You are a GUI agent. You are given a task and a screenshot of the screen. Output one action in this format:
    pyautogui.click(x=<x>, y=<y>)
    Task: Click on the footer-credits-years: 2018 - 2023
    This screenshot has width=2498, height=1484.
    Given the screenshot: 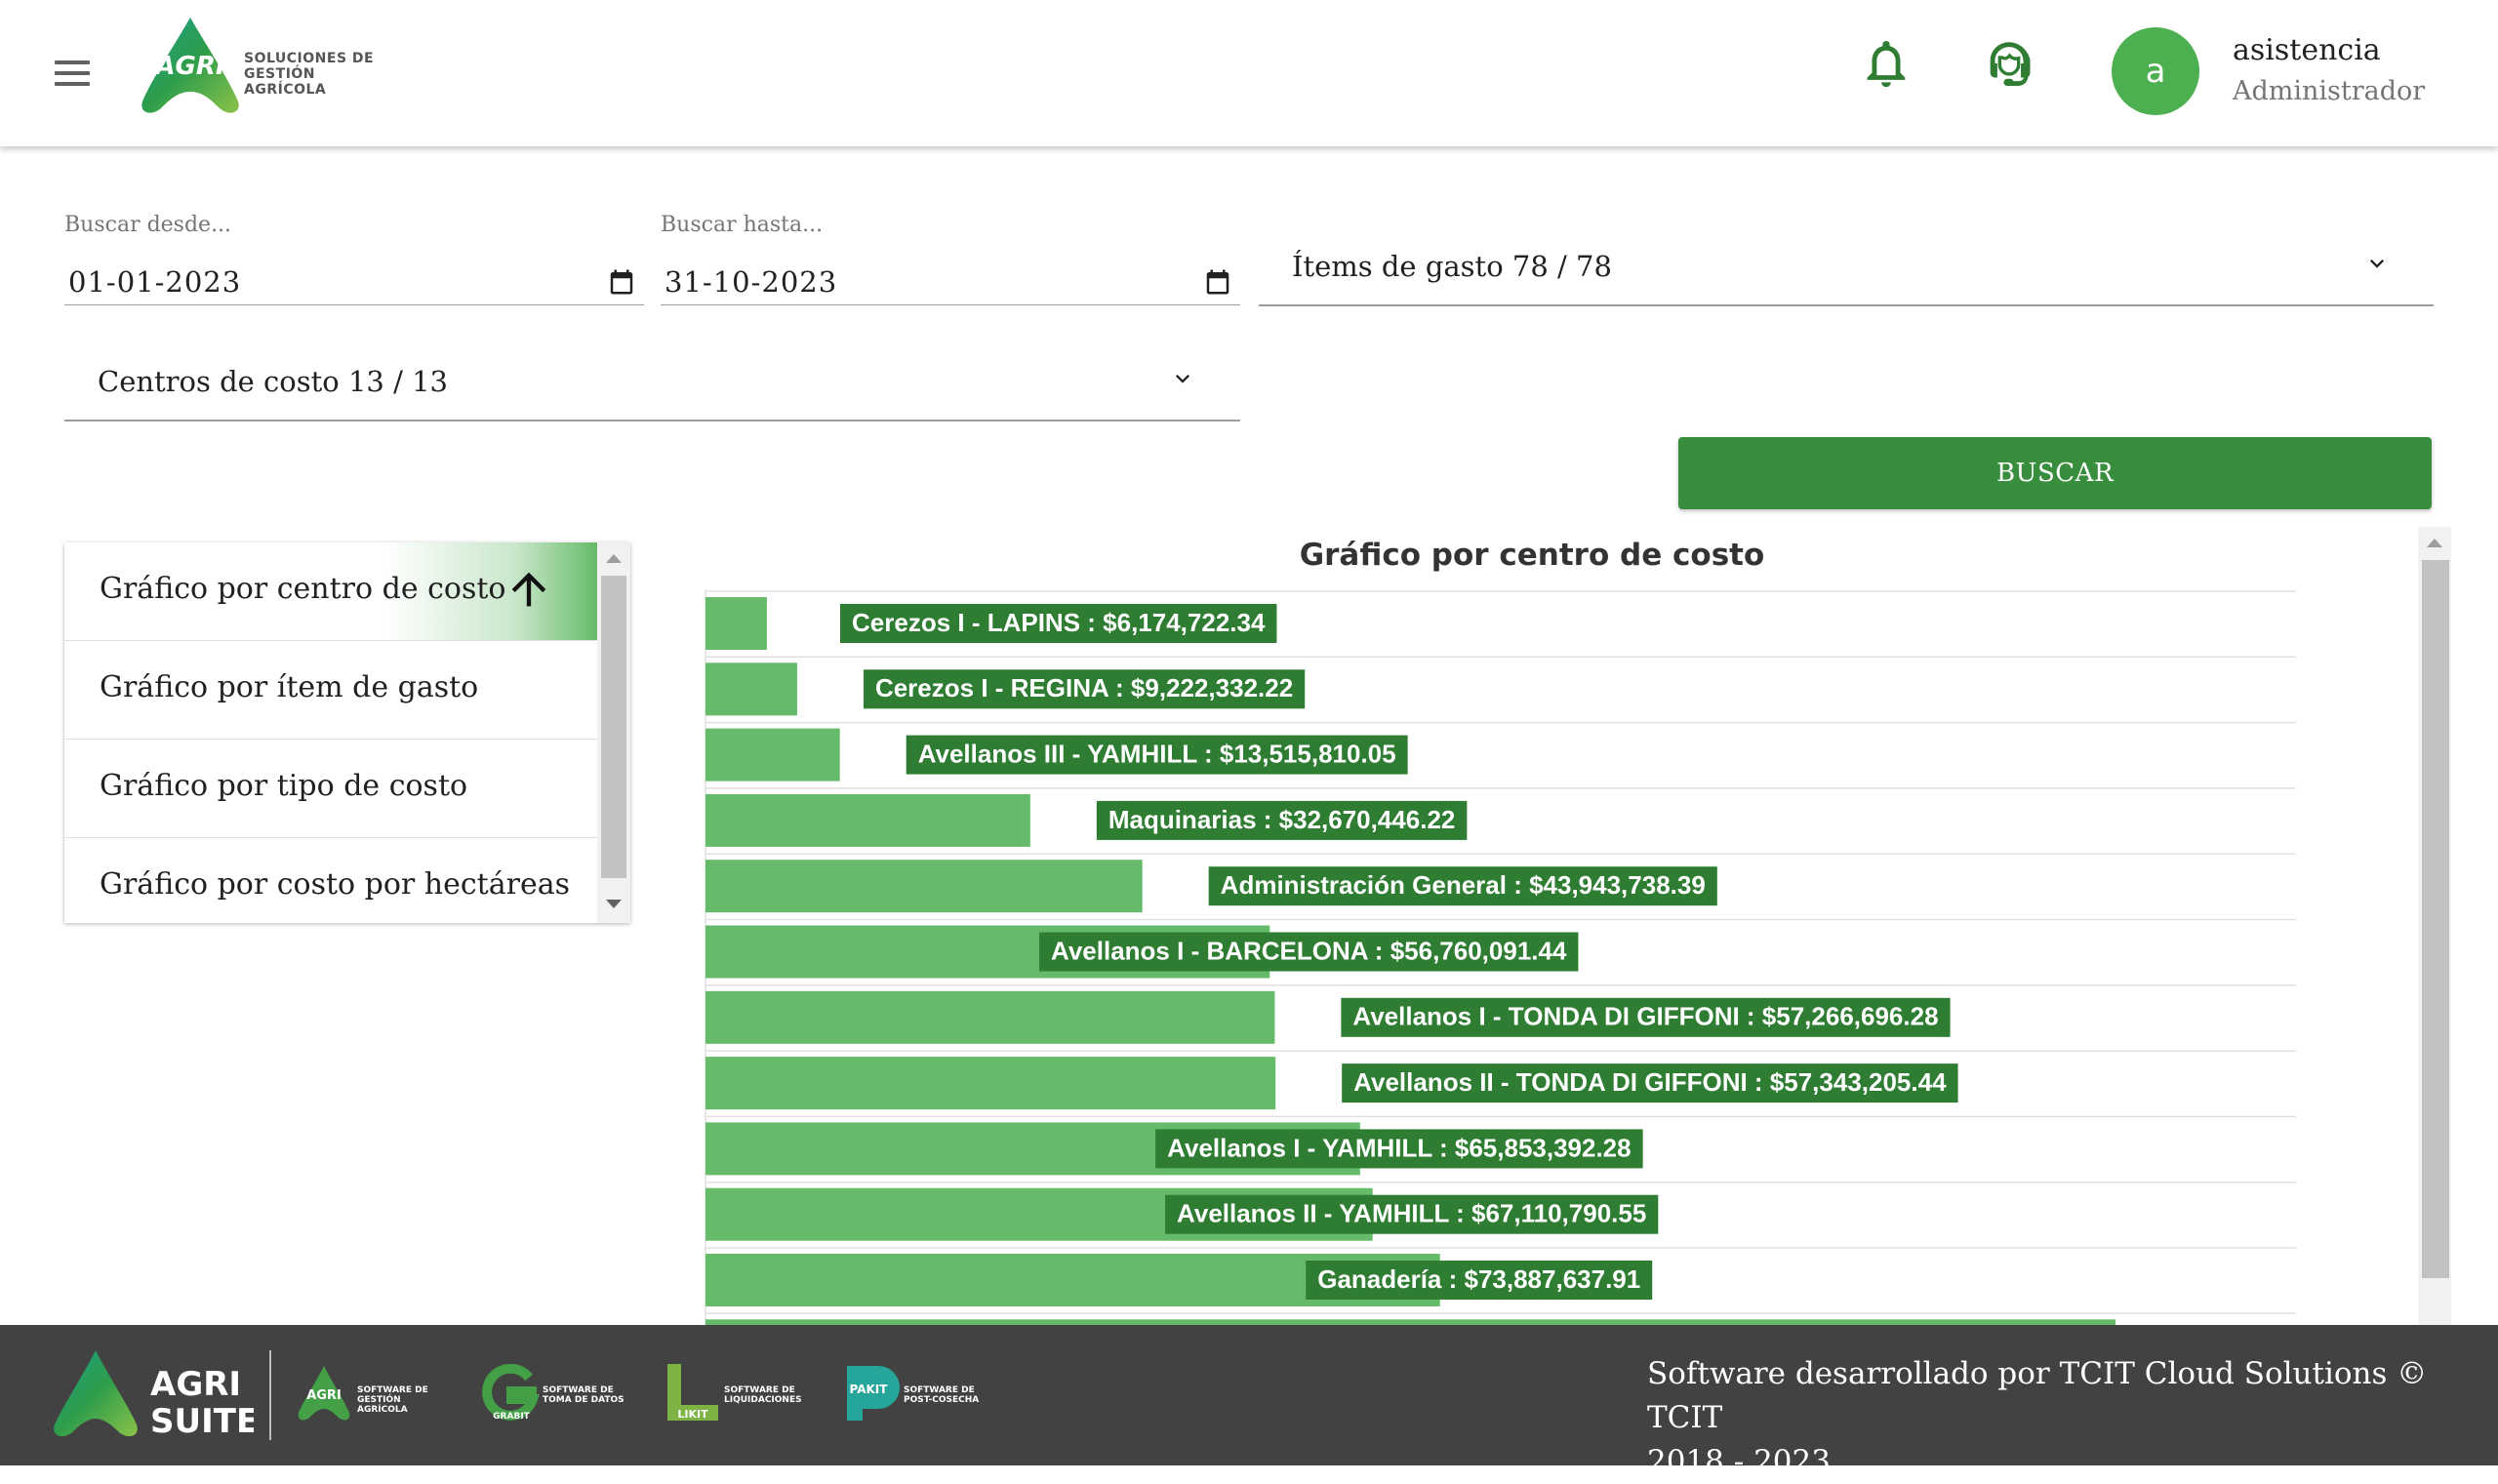 What is the action you would take?
    pyautogui.click(x=1739, y=1461)
    